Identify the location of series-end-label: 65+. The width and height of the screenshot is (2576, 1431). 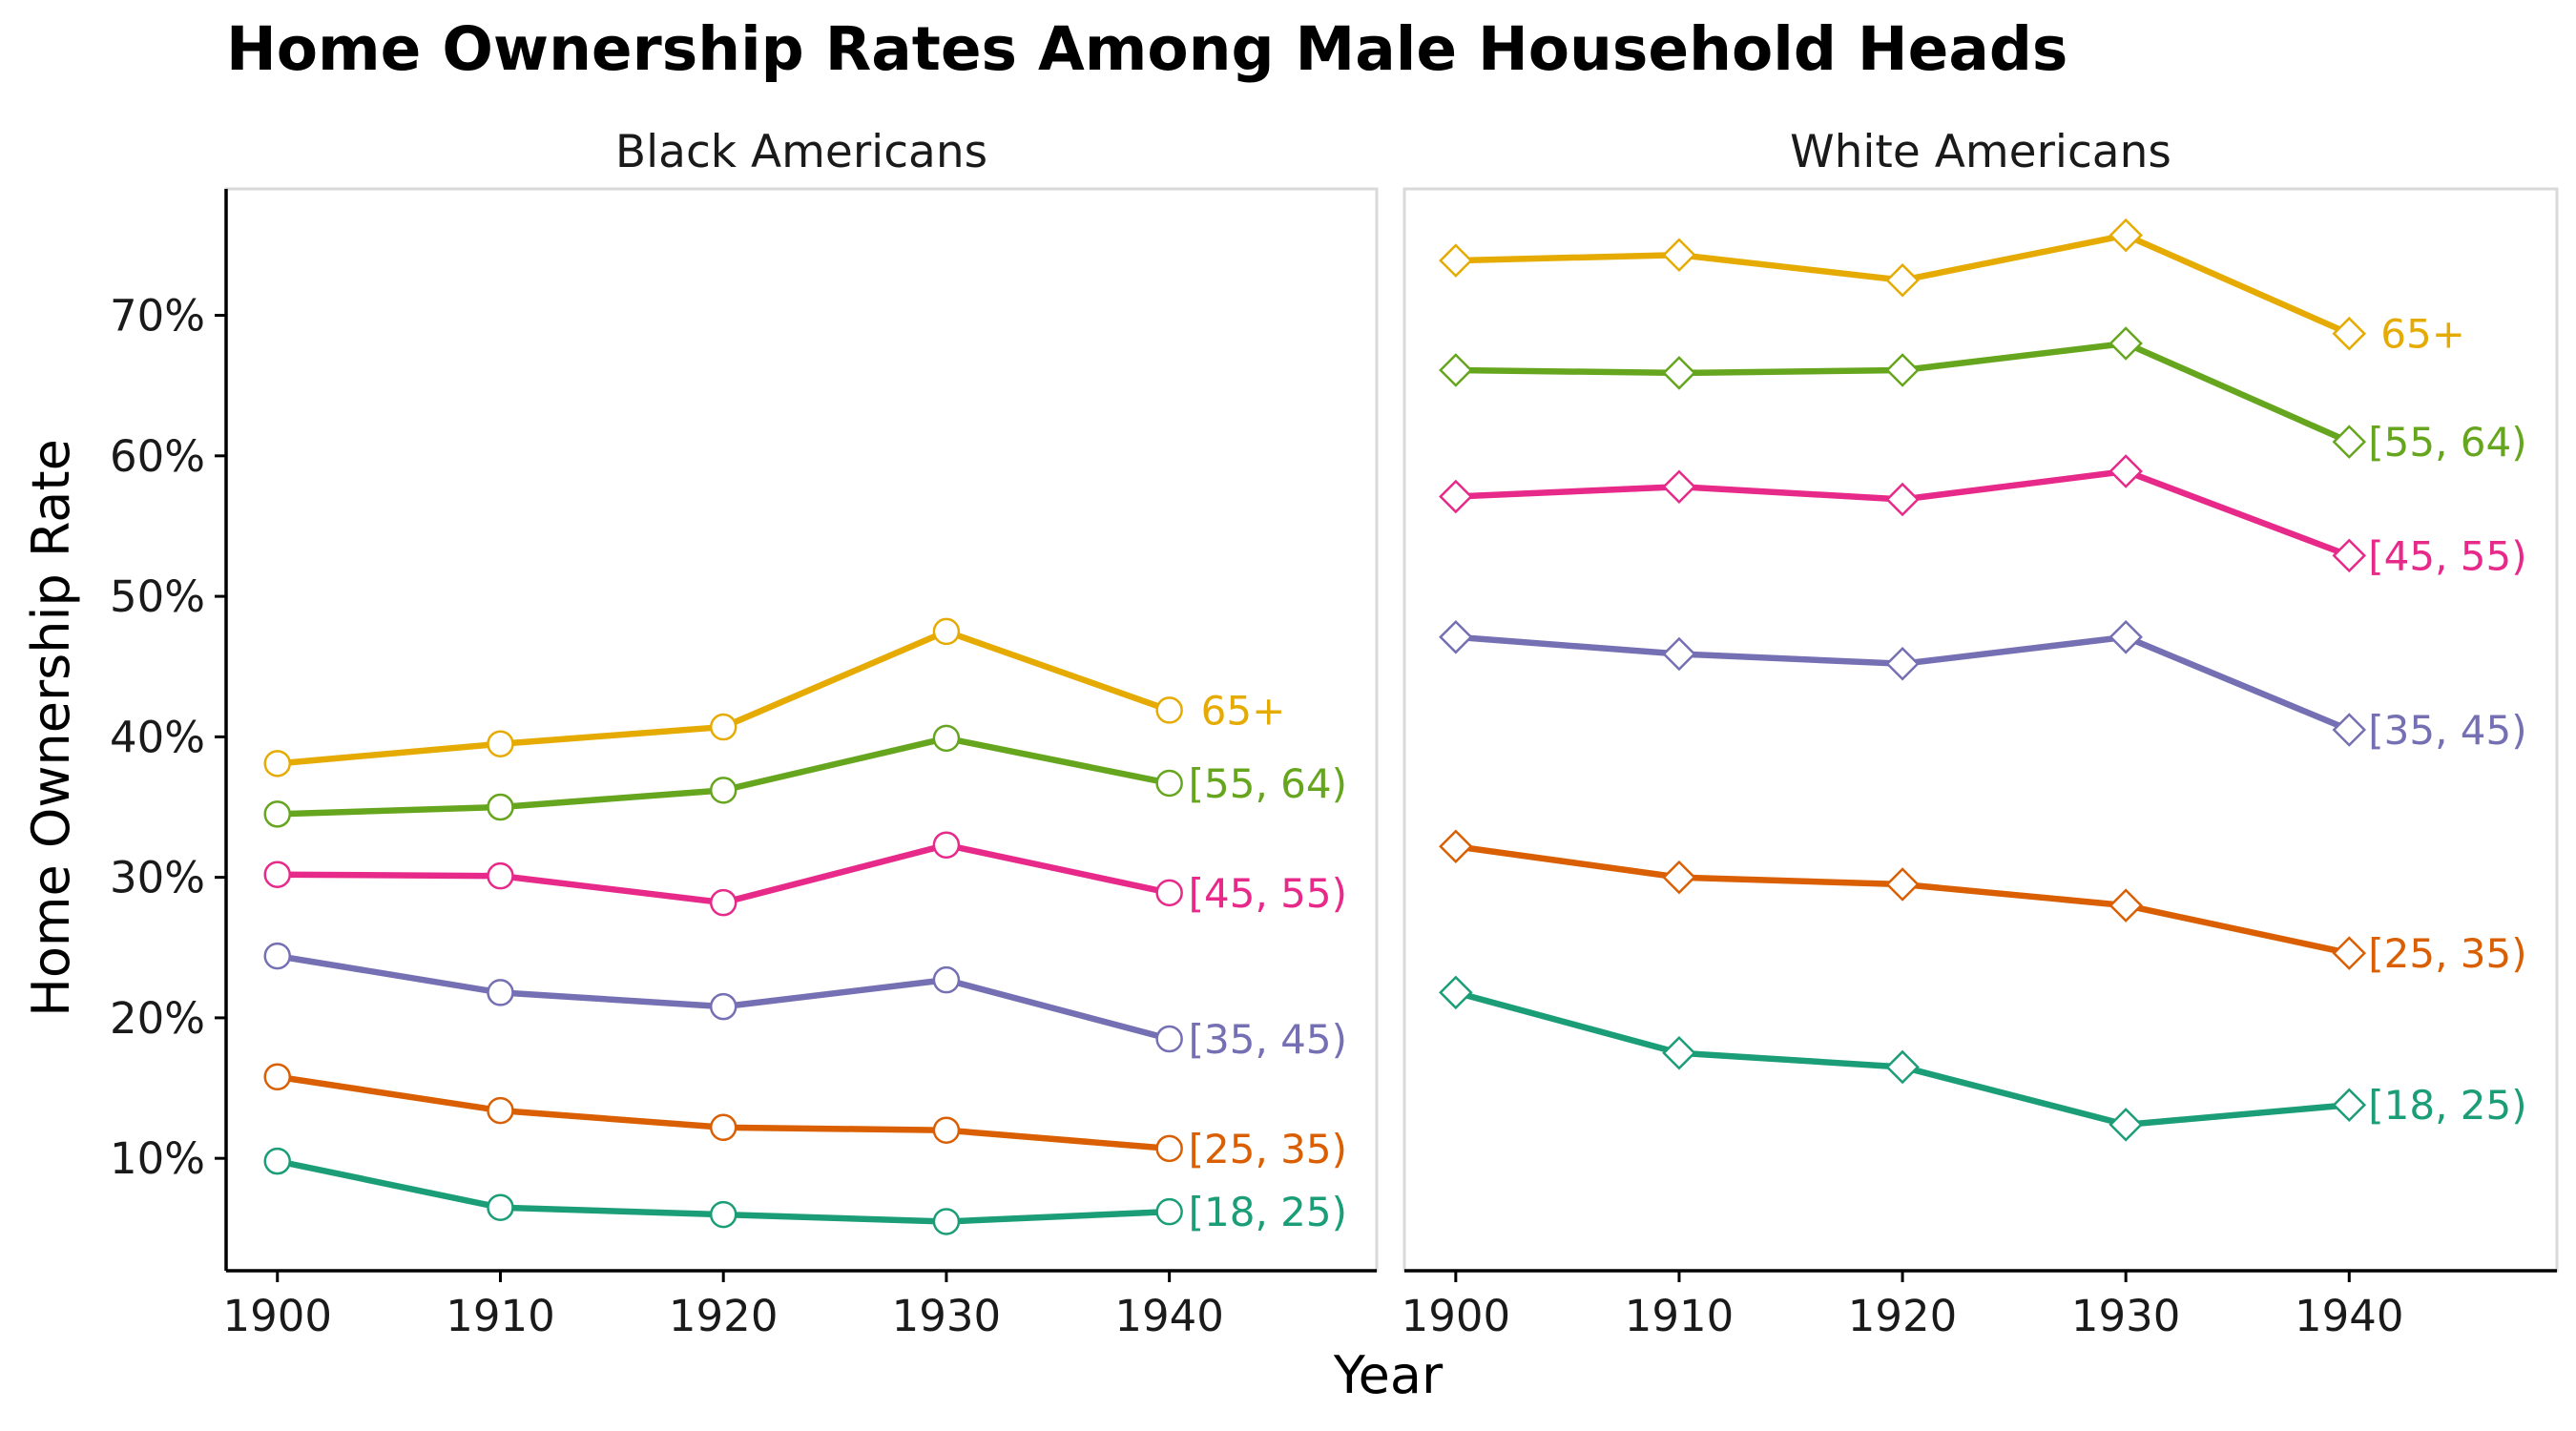
(2422, 334).